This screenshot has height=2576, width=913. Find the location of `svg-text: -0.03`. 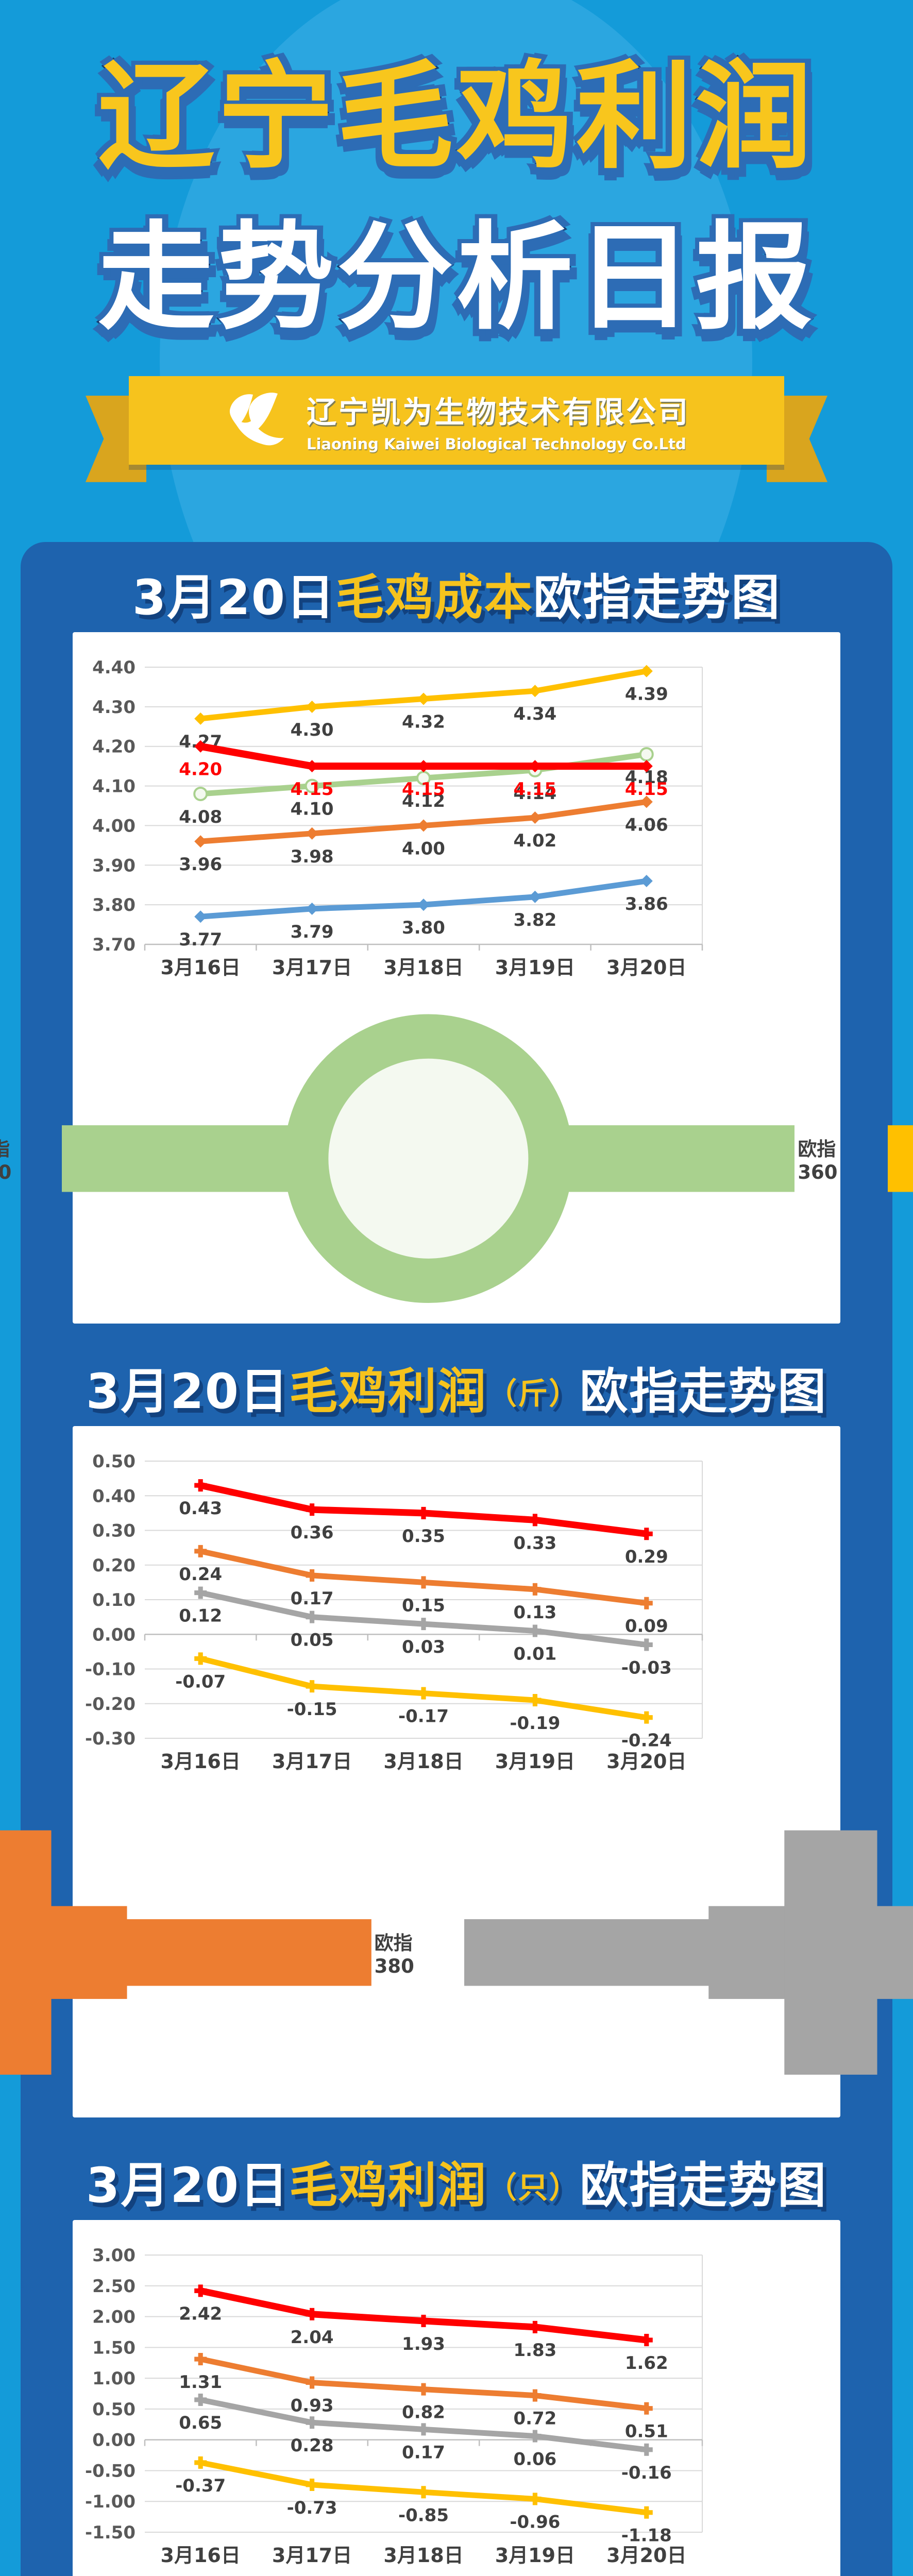

svg-text: -0.03 is located at coordinates (647, 1667).